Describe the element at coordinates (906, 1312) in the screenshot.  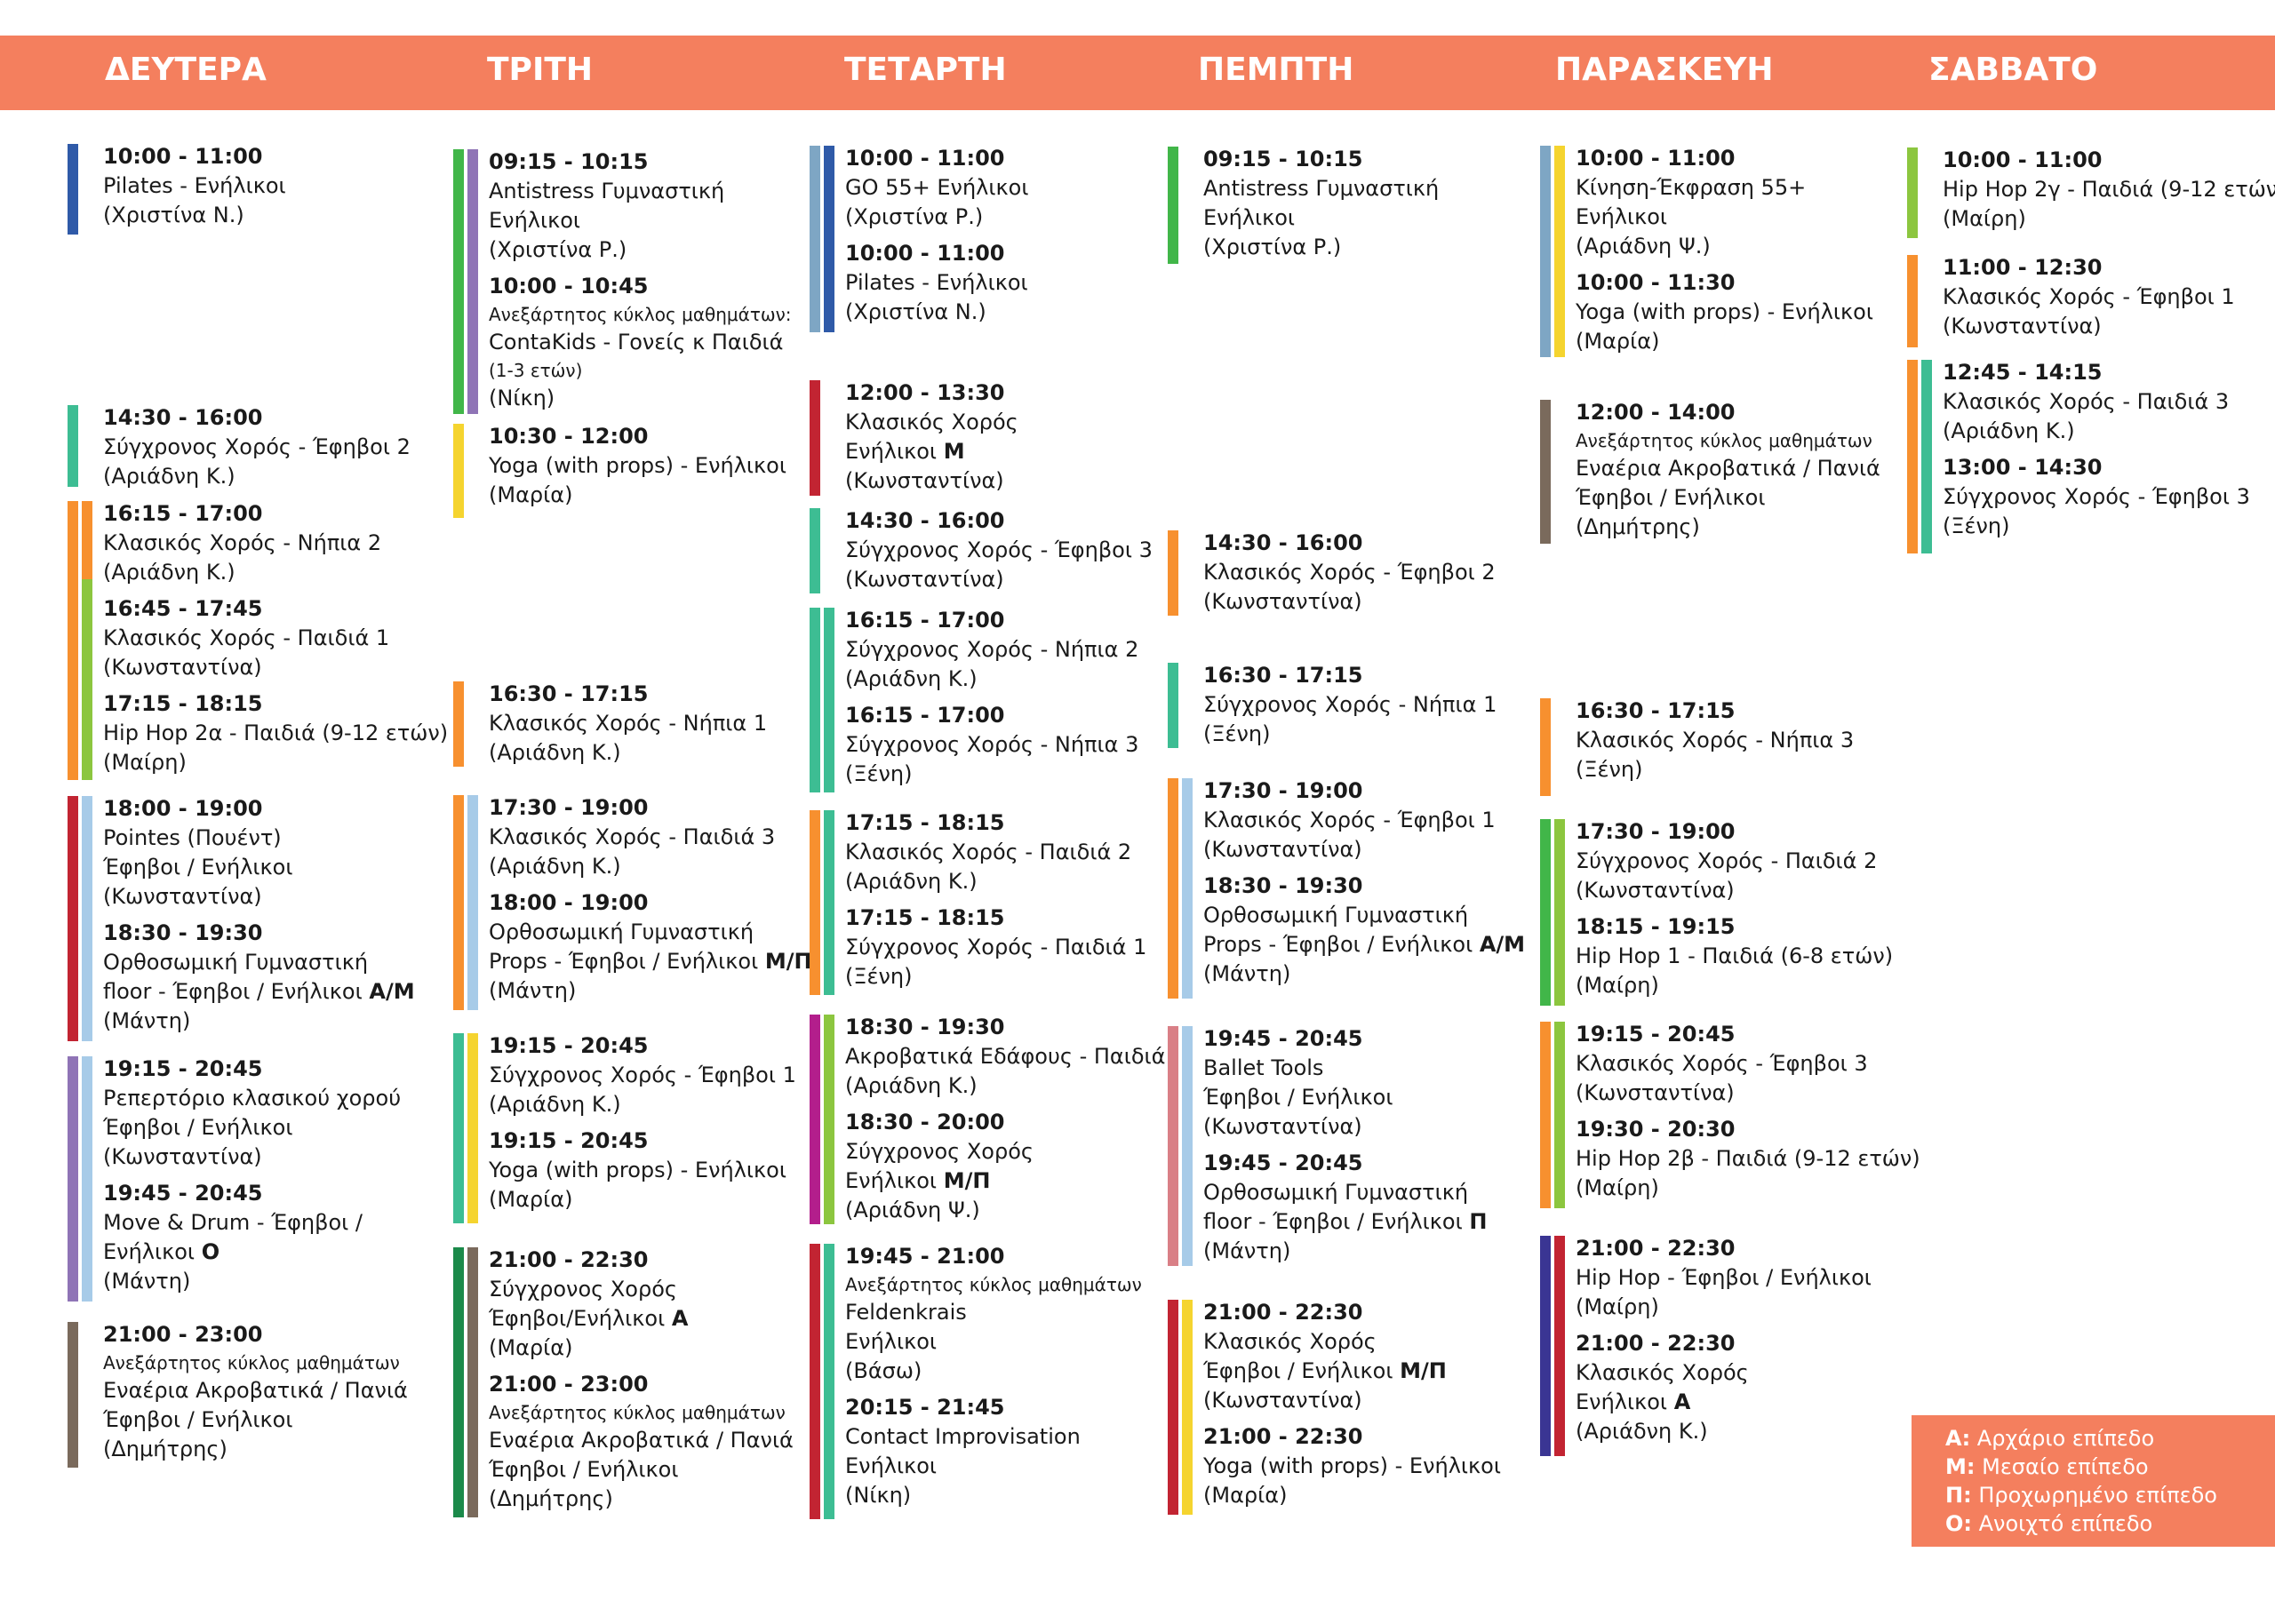
I see `class-detail: Feldenkrais` at that location.